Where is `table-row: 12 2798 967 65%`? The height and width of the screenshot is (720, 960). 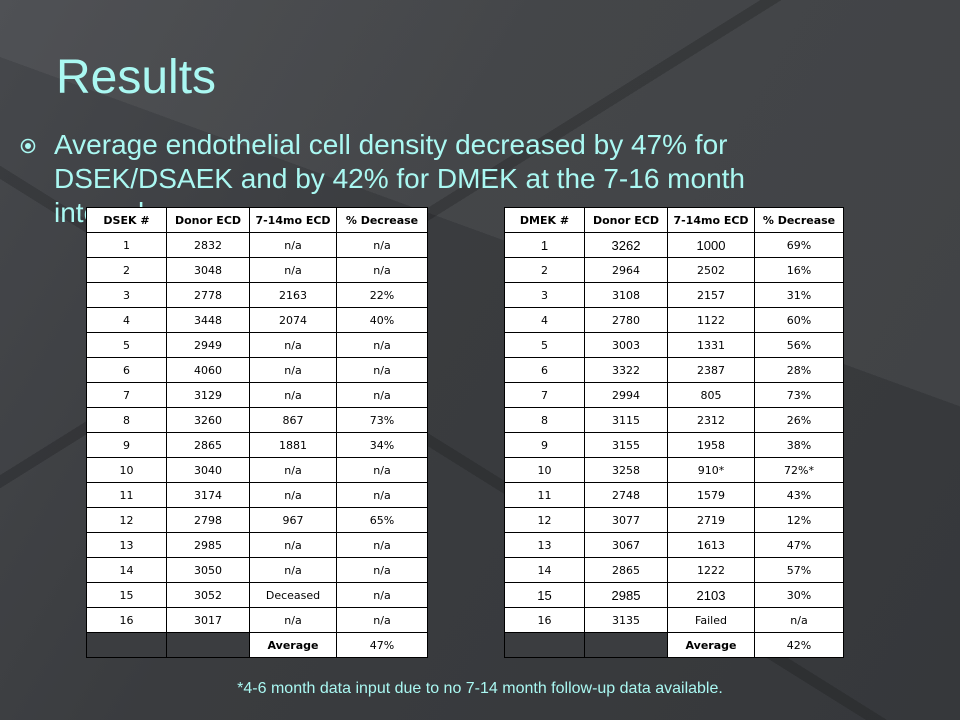 table-row: 12 2798 967 65% is located at coordinates (257, 520).